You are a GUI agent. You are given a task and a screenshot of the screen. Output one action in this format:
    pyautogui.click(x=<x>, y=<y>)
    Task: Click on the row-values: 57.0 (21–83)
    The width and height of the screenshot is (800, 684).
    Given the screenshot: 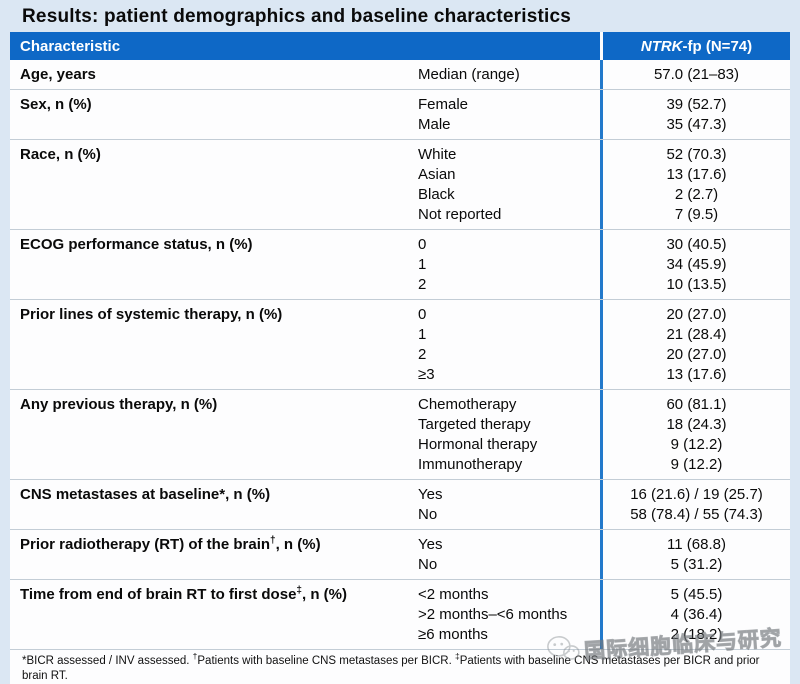 What is the action you would take?
    pyautogui.click(x=695, y=74)
    